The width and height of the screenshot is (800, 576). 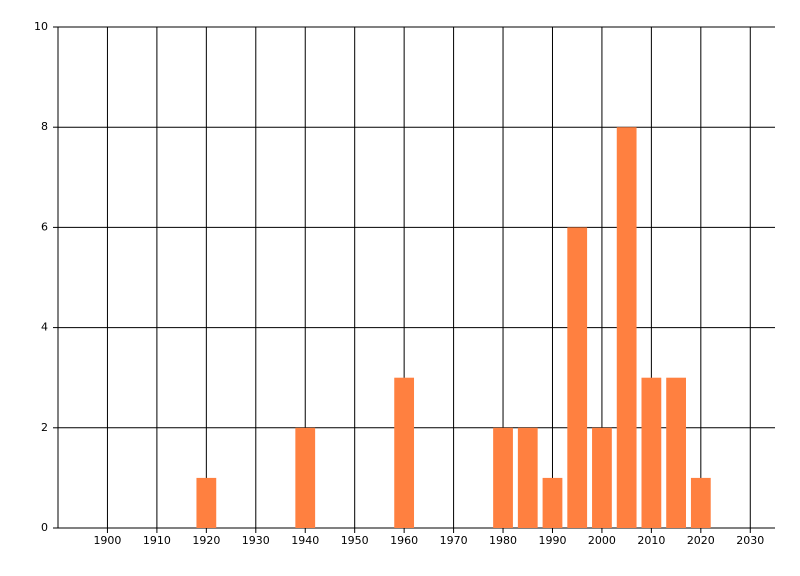 What do you see at coordinates (44, 527) in the screenshot?
I see `y-tick-label: 0` at bounding box center [44, 527].